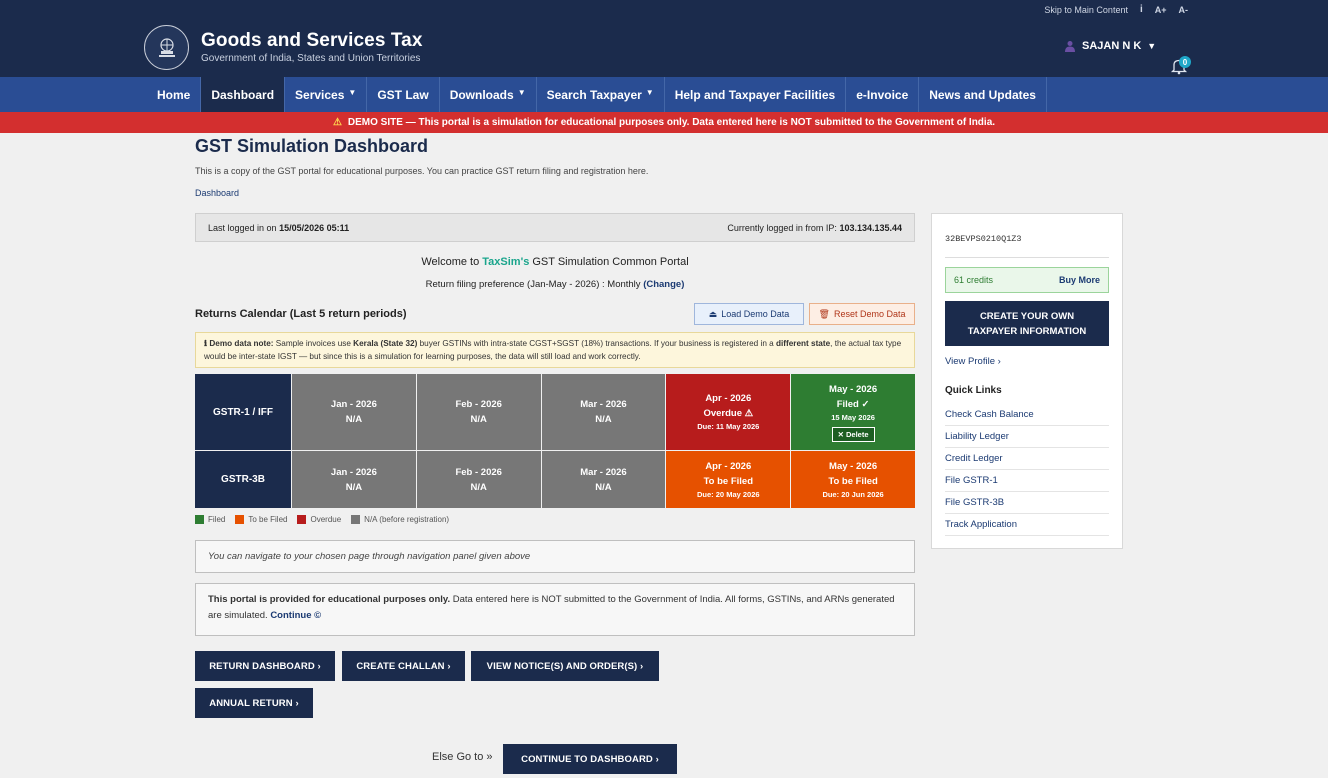 The width and height of the screenshot is (1328, 778). I want to click on user-name: SAJAN N K, so click(1112, 46).